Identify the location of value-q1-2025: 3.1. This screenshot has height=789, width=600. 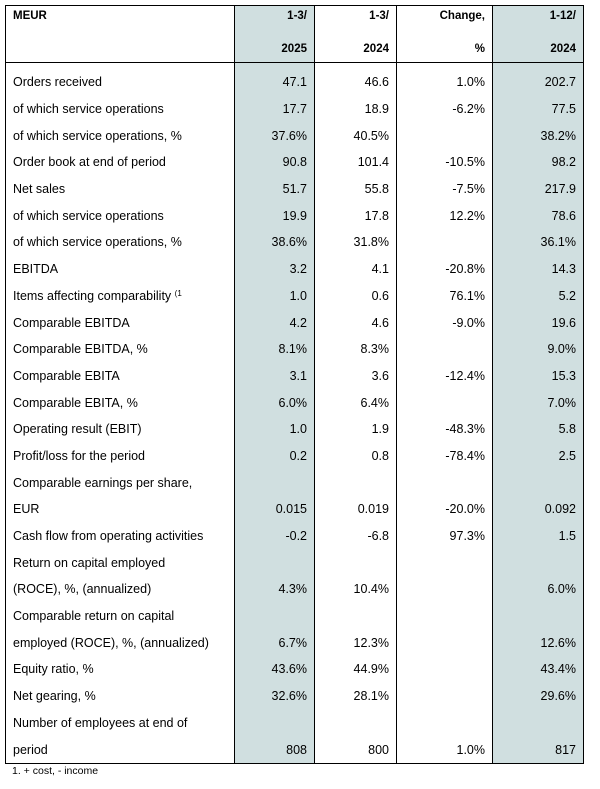
(274, 376).